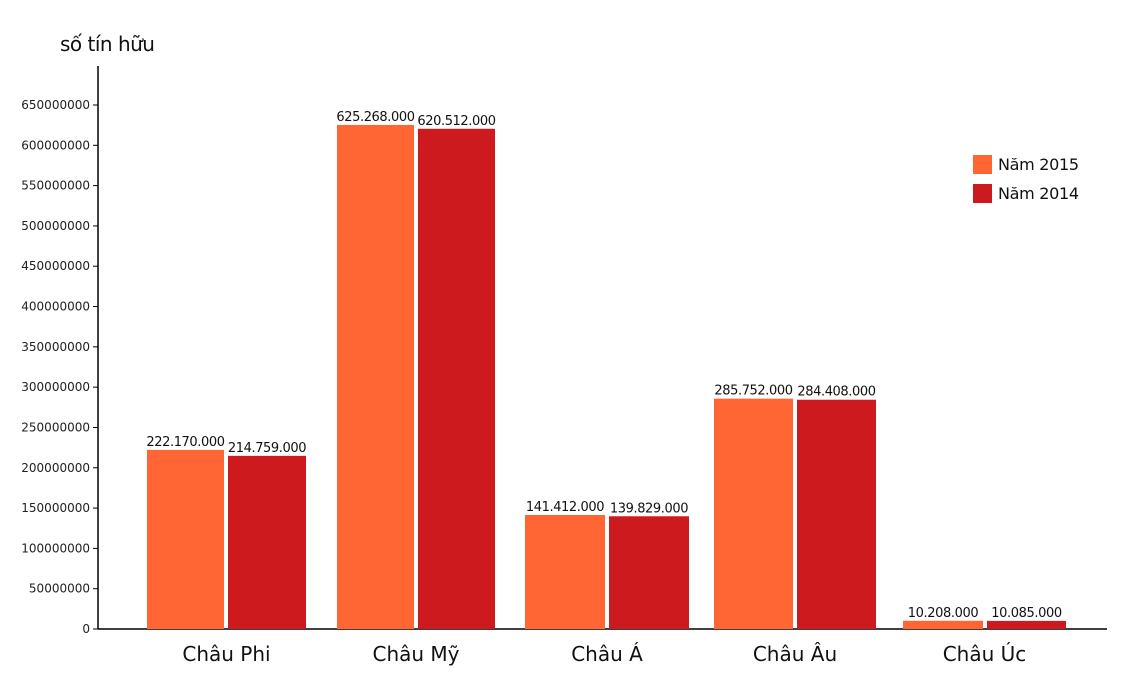 The height and width of the screenshot is (693, 1135). I want to click on y-tick-label: 450000000, so click(55, 266).